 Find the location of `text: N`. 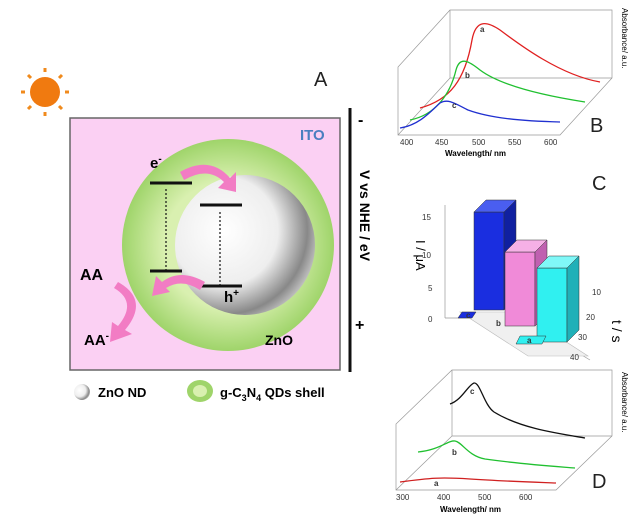

text: N is located at coordinates (251, 392).